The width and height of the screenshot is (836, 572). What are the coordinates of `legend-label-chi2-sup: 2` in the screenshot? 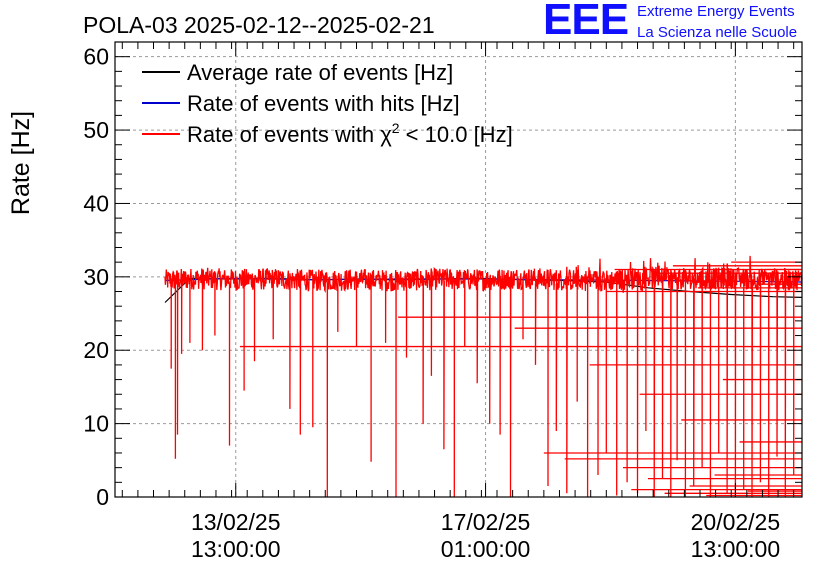 It's located at (396, 128).